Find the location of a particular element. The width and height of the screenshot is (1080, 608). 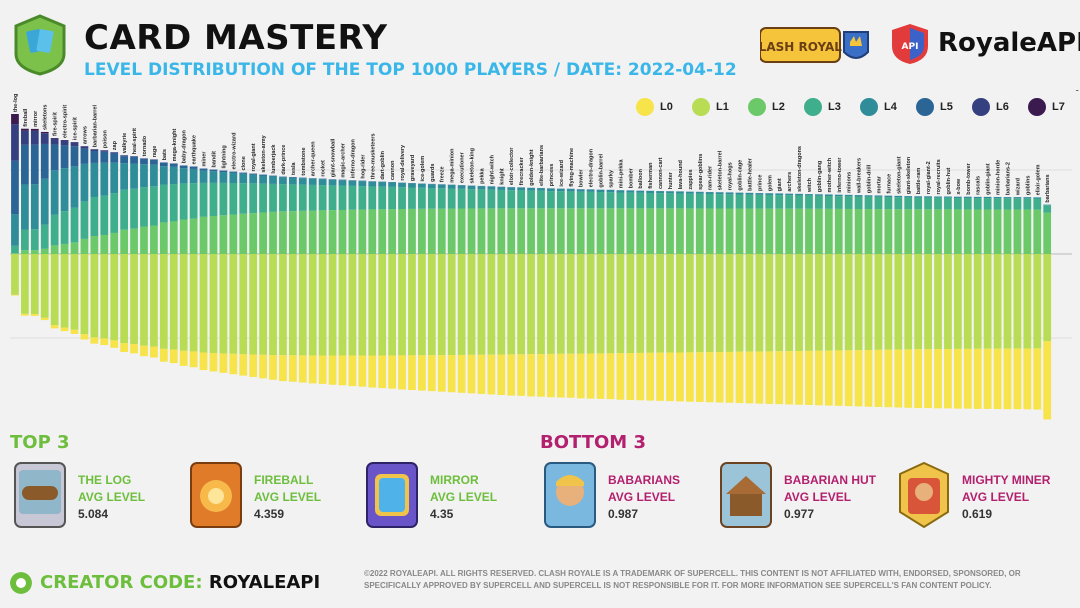

bar-executioner: executioner is located at coordinates (461, 272).